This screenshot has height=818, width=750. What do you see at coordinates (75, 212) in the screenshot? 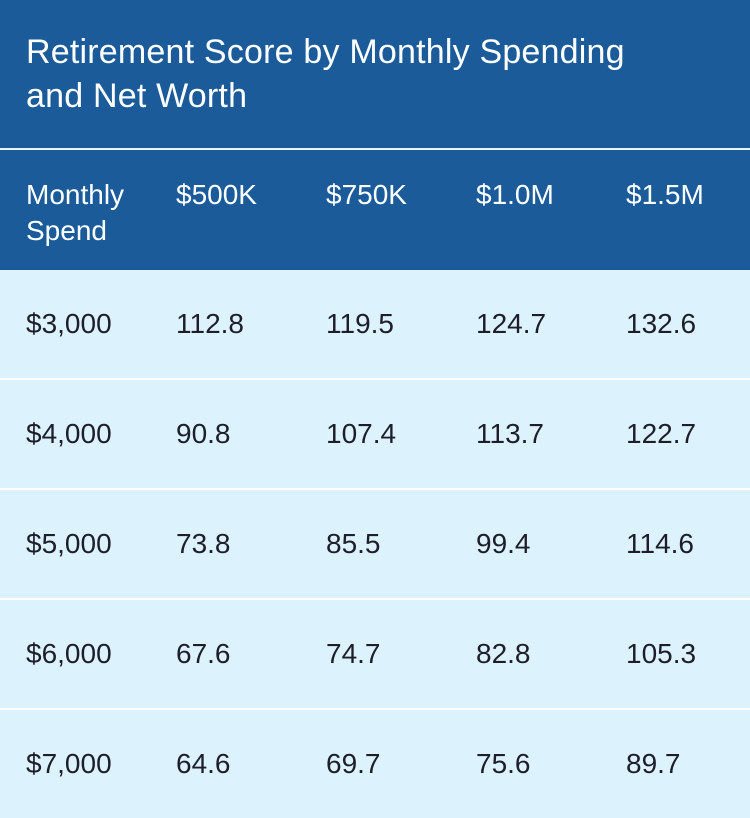
I see `column-header-monthly-spend: Monthly Spend` at bounding box center [75, 212].